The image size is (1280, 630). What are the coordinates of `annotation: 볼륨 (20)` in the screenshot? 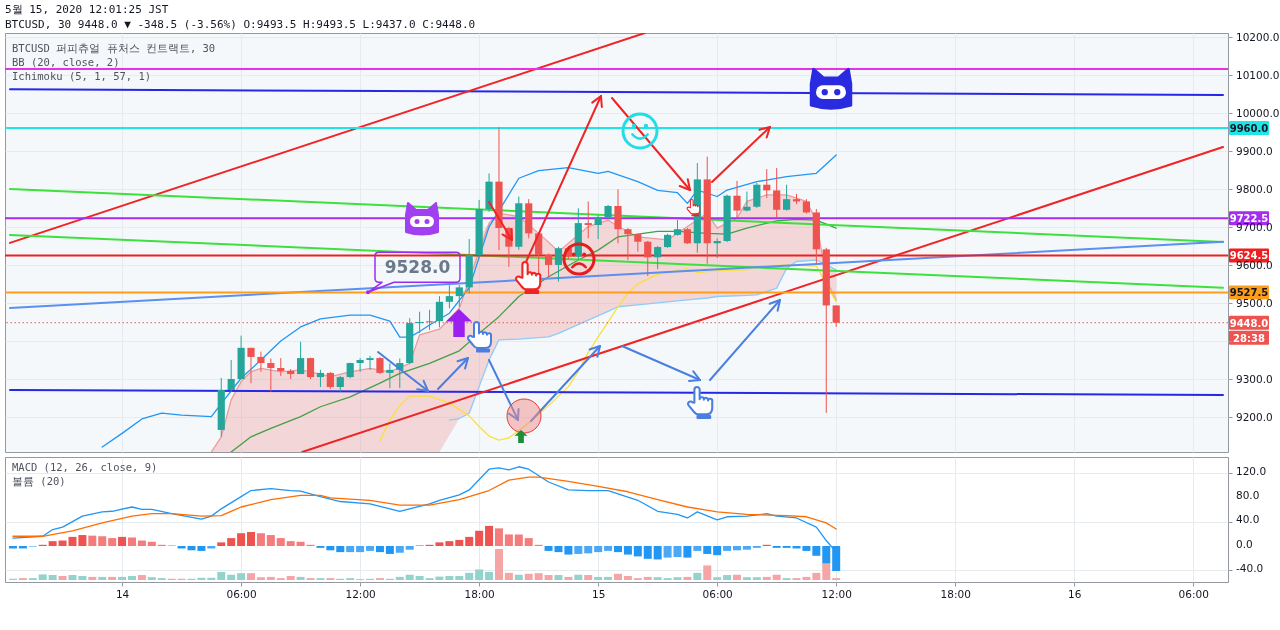 It's located at (39, 481).